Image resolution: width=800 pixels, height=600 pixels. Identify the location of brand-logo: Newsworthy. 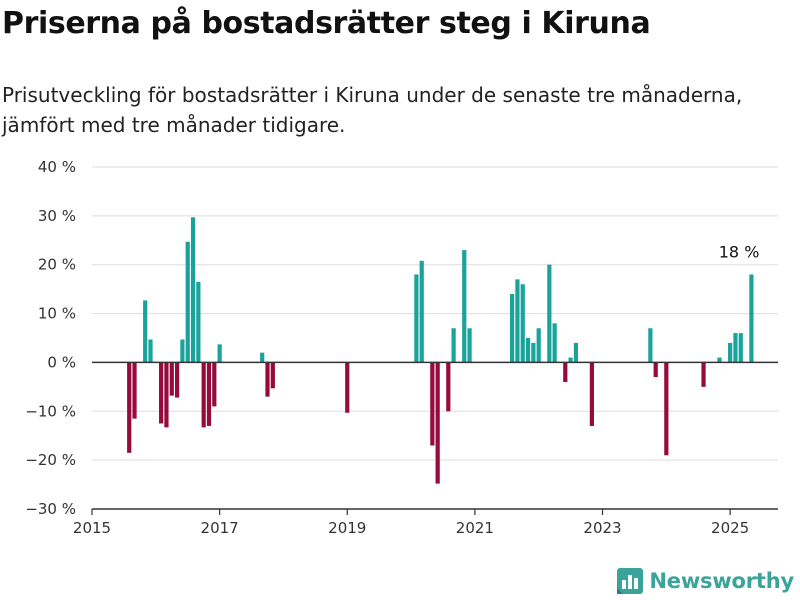
(705, 581).